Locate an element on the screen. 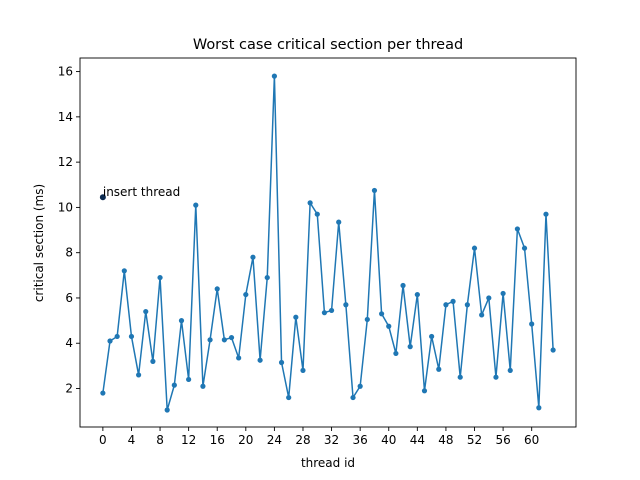 The height and width of the screenshot is (480, 640). x-tick-label: 44 is located at coordinates (417, 440).